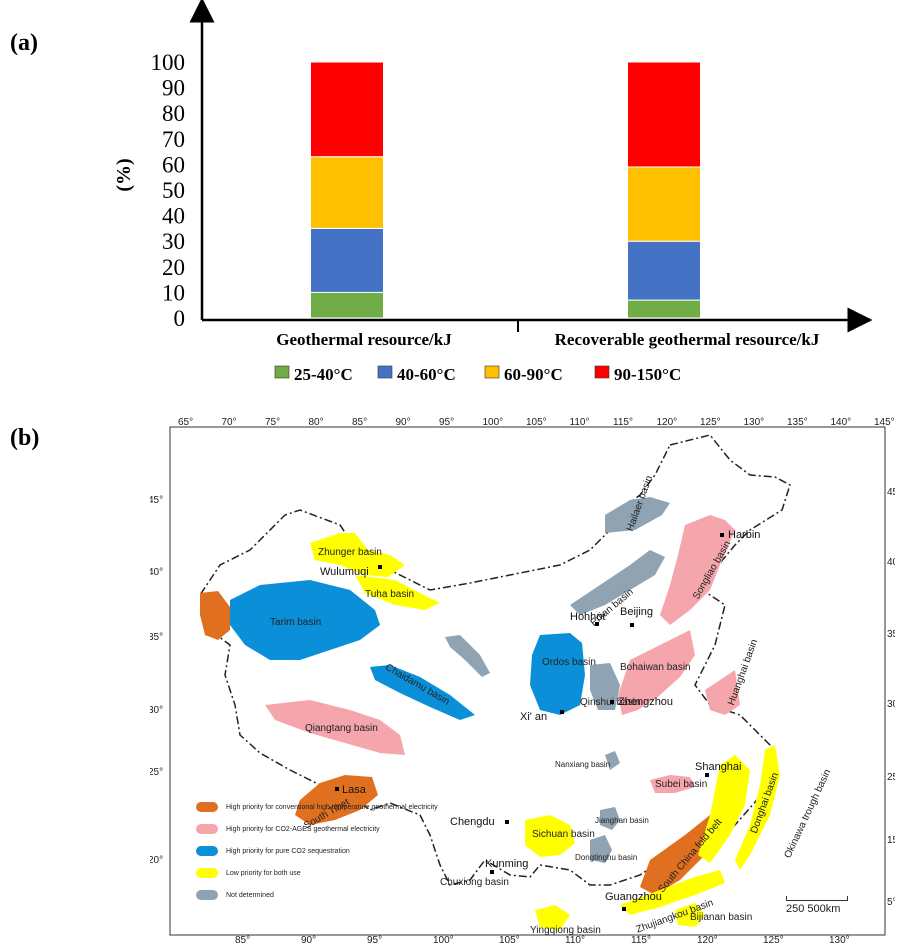 The image size is (911, 947). What do you see at coordinates (617, 582) in the screenshot?
I see `erlian-basin-region` at bounding box center [617, 582].